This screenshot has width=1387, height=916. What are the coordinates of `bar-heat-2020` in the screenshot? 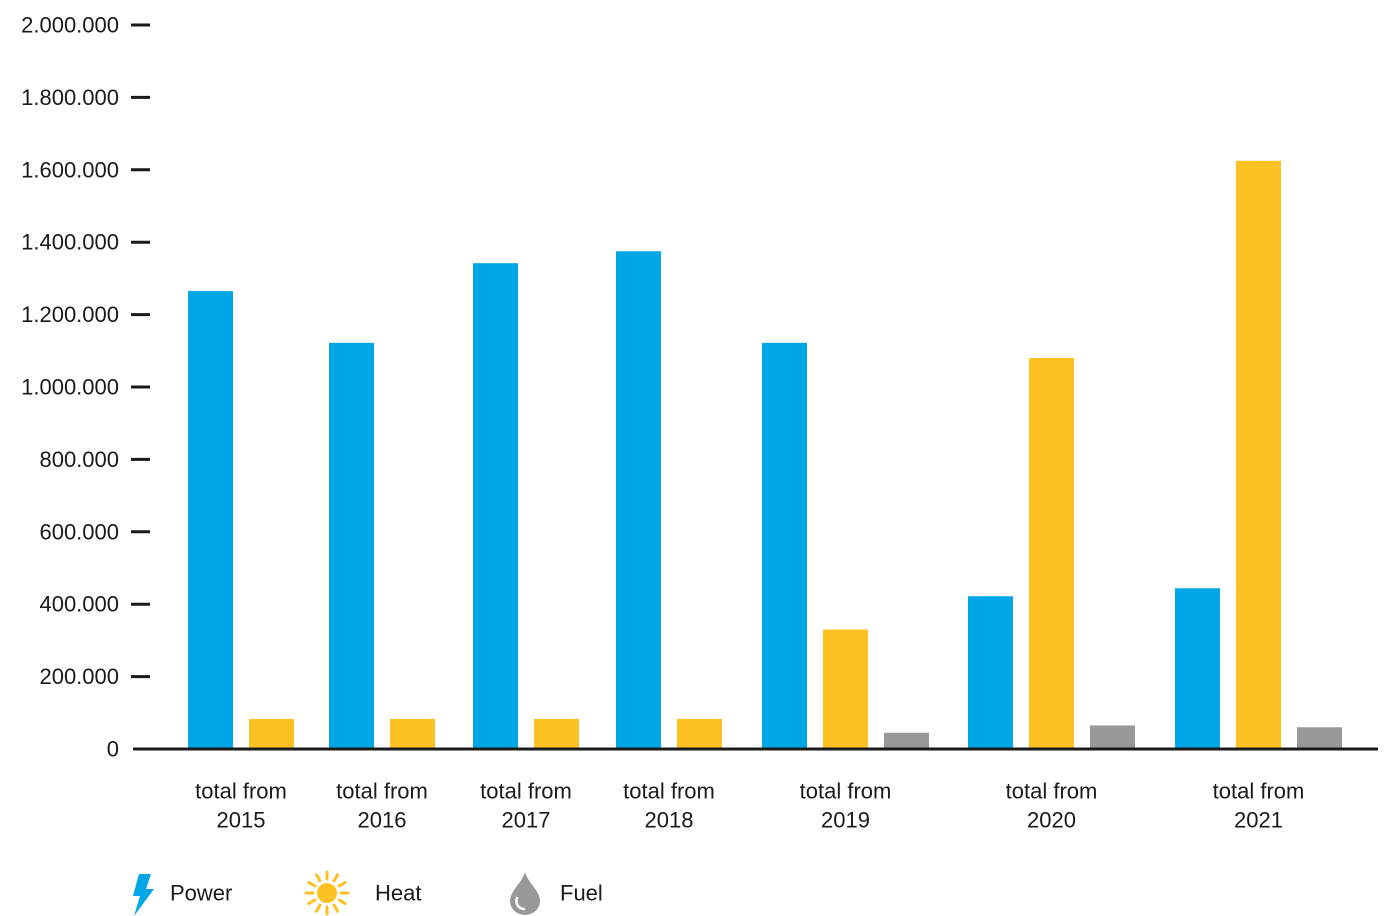 It's located at (1051, 553).